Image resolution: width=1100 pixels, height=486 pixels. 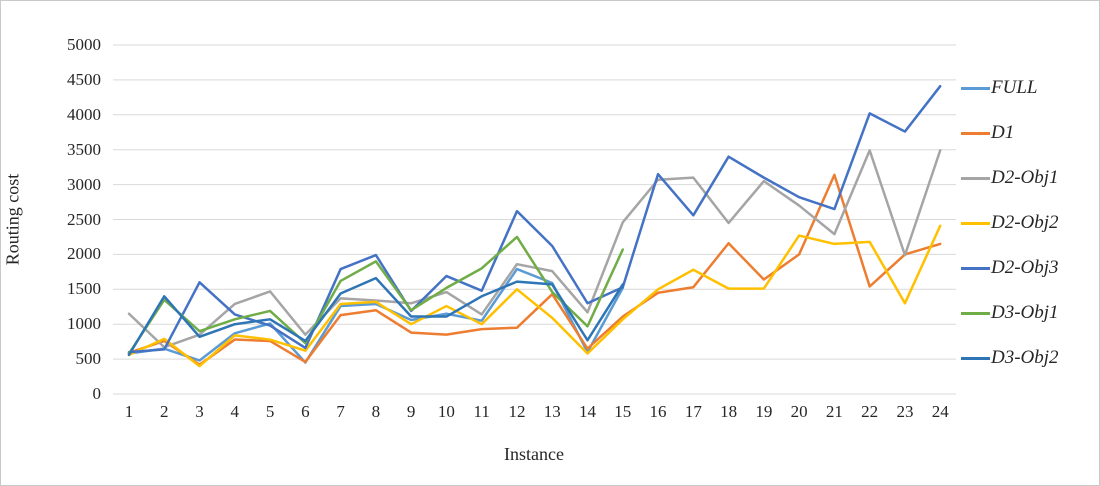 I want to click on y-tick-2000: 2000, so click(x=84, y=254).